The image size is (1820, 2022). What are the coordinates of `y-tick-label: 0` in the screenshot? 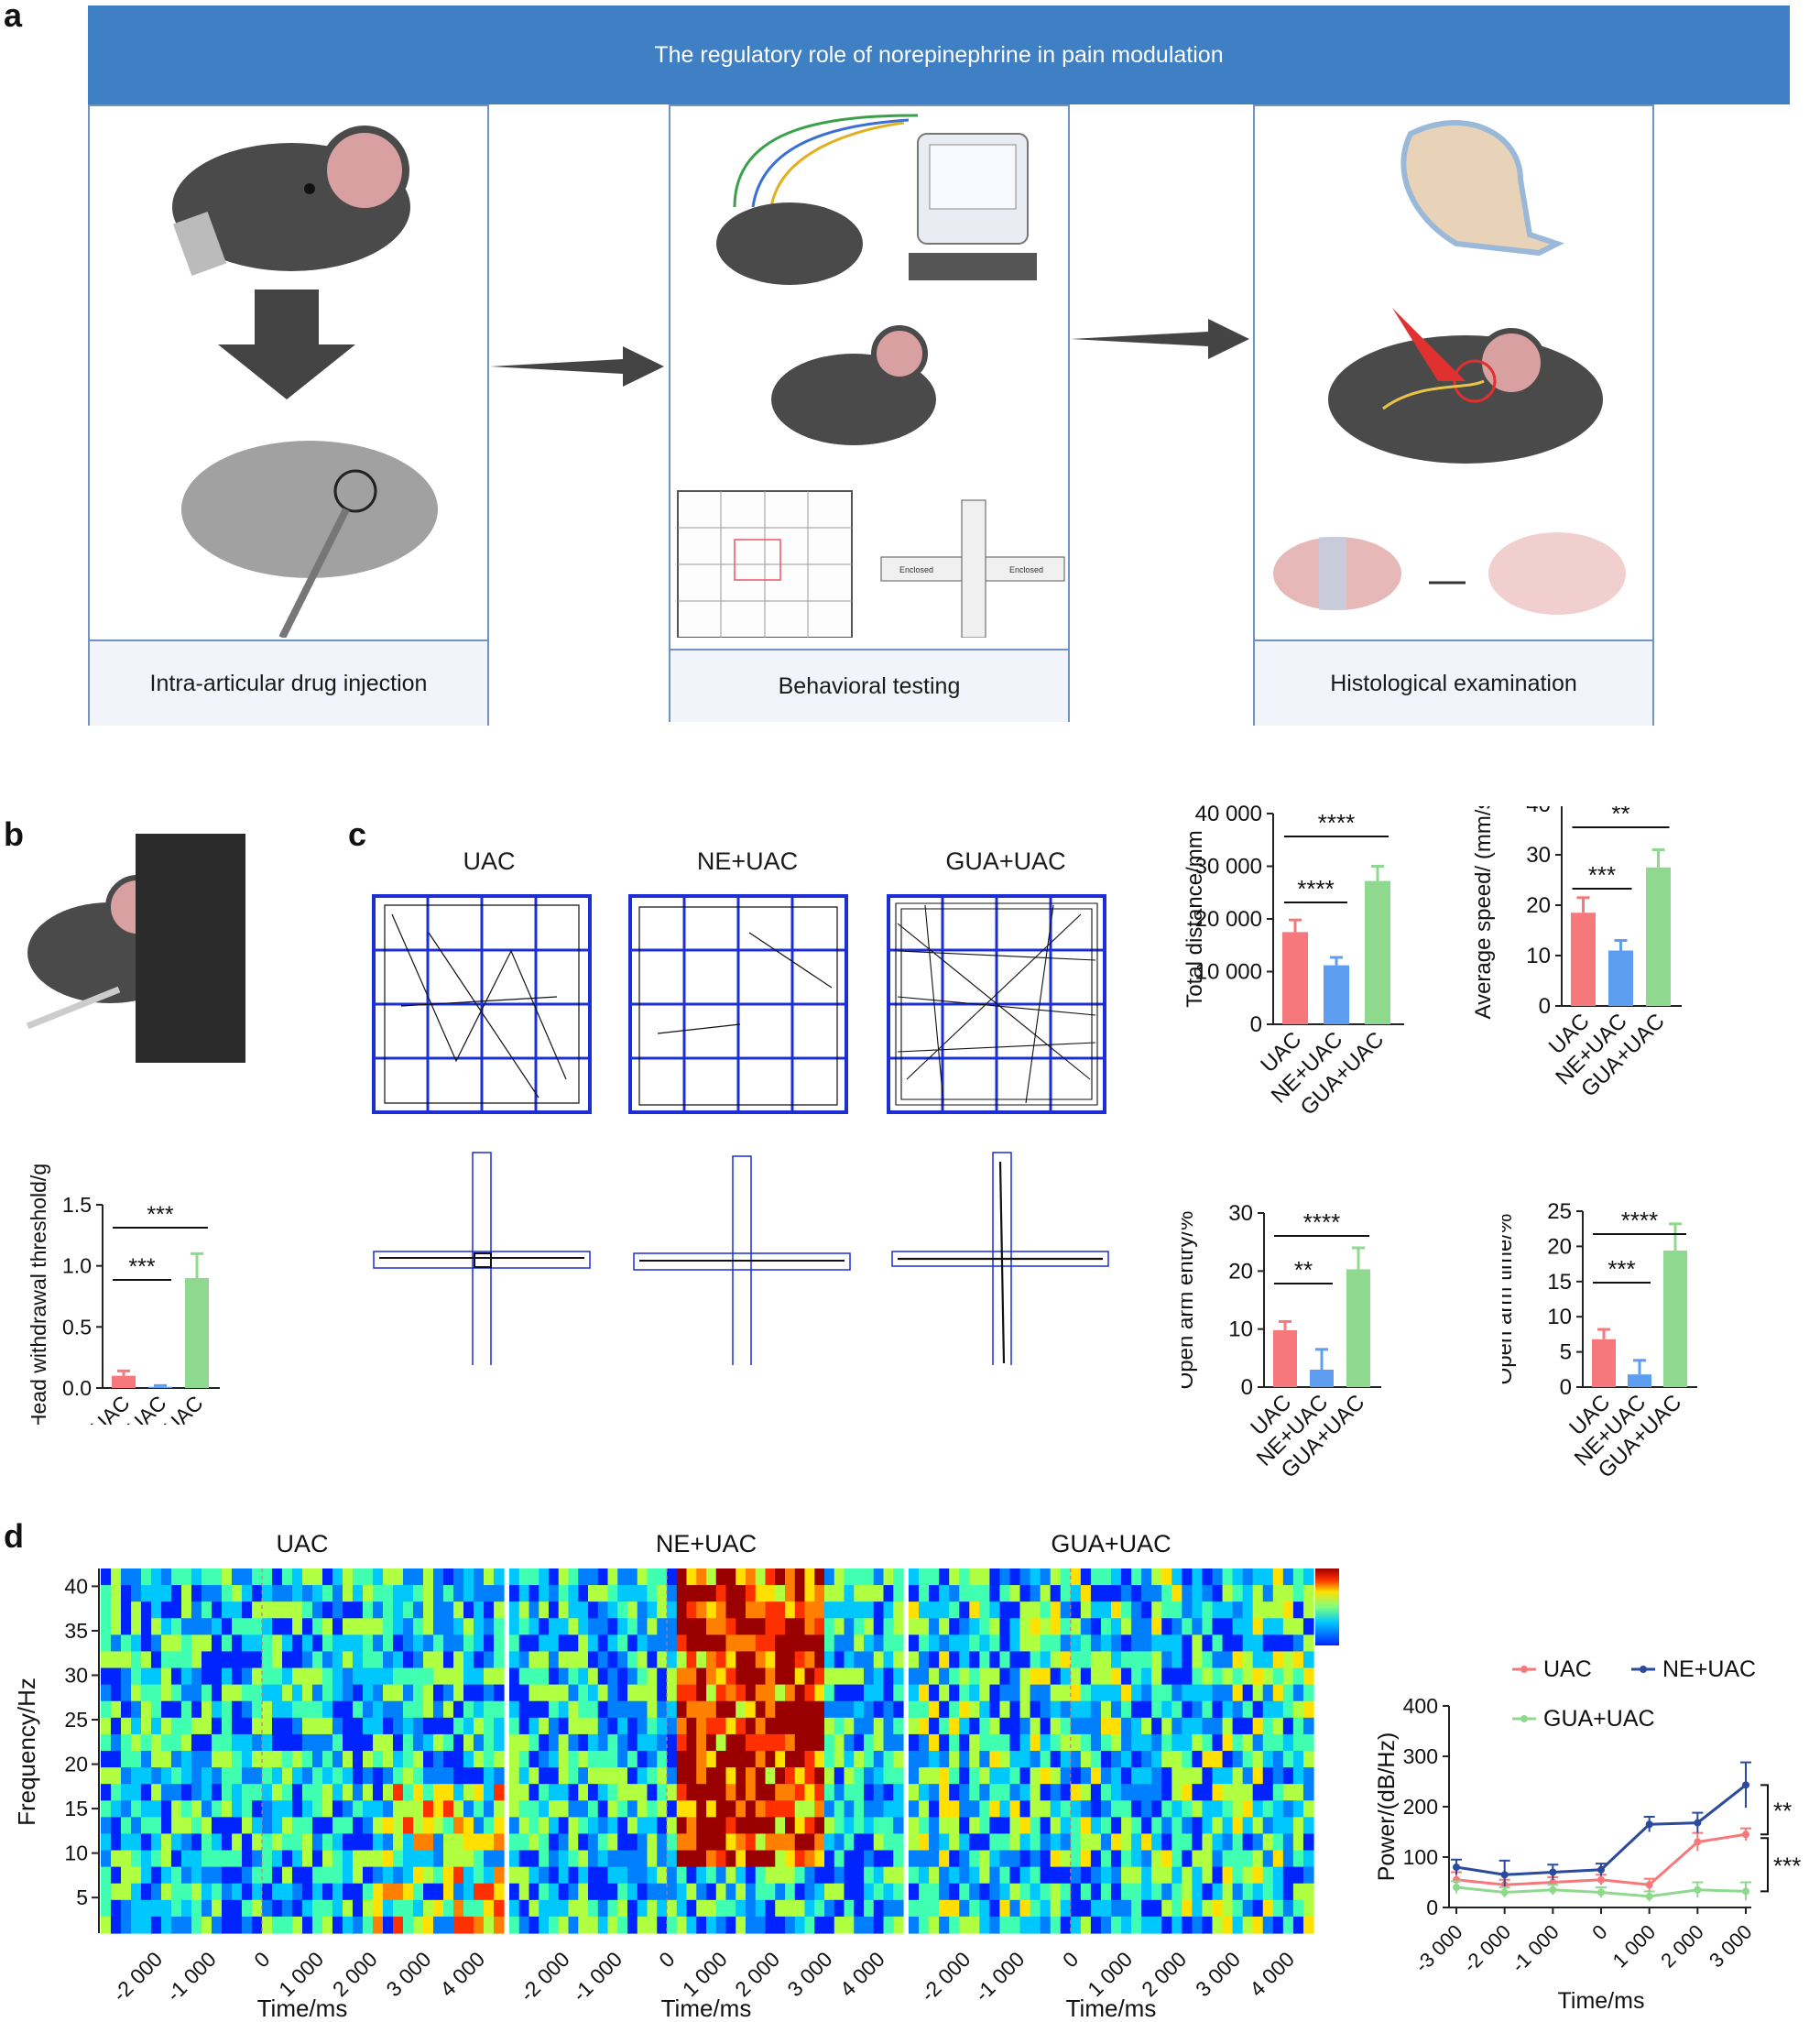 It's located at (1256, 1024).